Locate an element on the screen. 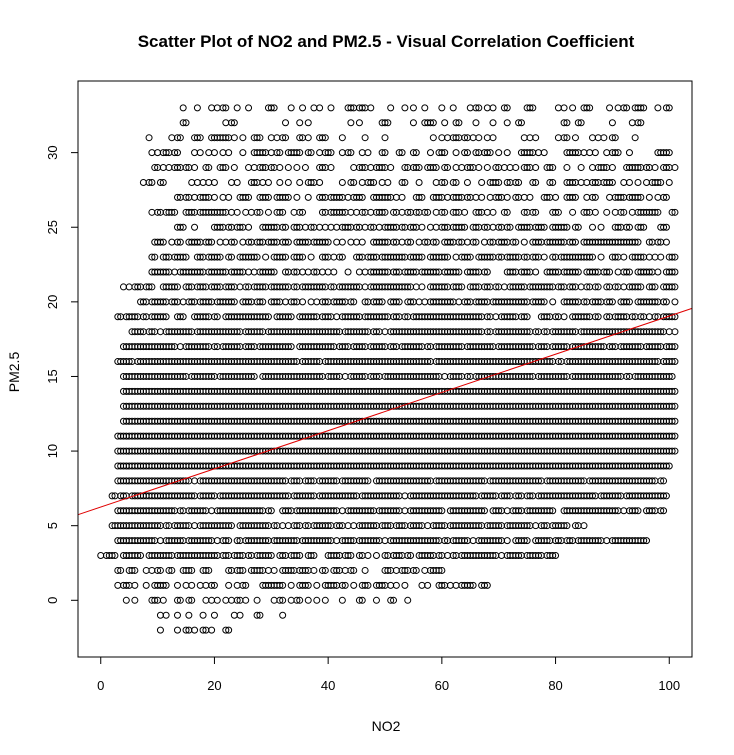 Image resolution: width=734 pixels, height=755 pixels. y-tick-label: 15 is located at coordinates (52, 376).